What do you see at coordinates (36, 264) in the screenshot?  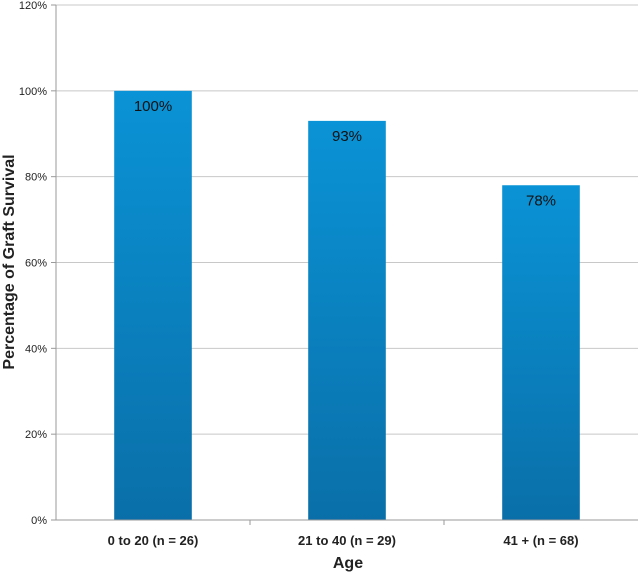 I see `y-tick-label: 60%` at bounding box center [36, 264].